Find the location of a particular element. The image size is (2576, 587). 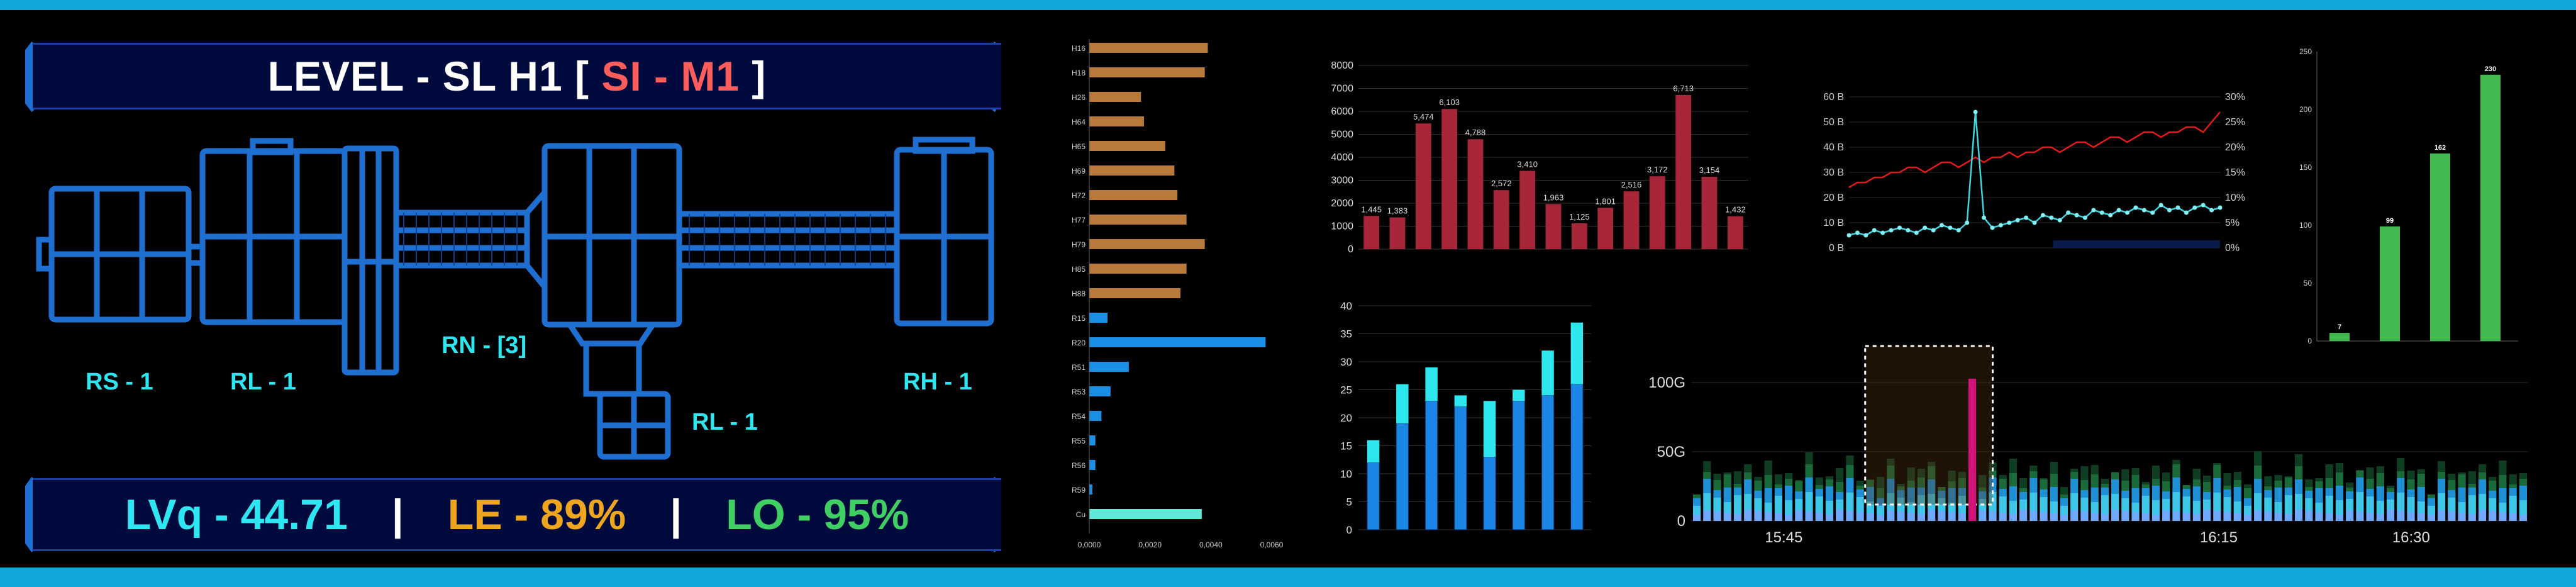

timeline-highlight-bar is located at coordinates (1972, 450).